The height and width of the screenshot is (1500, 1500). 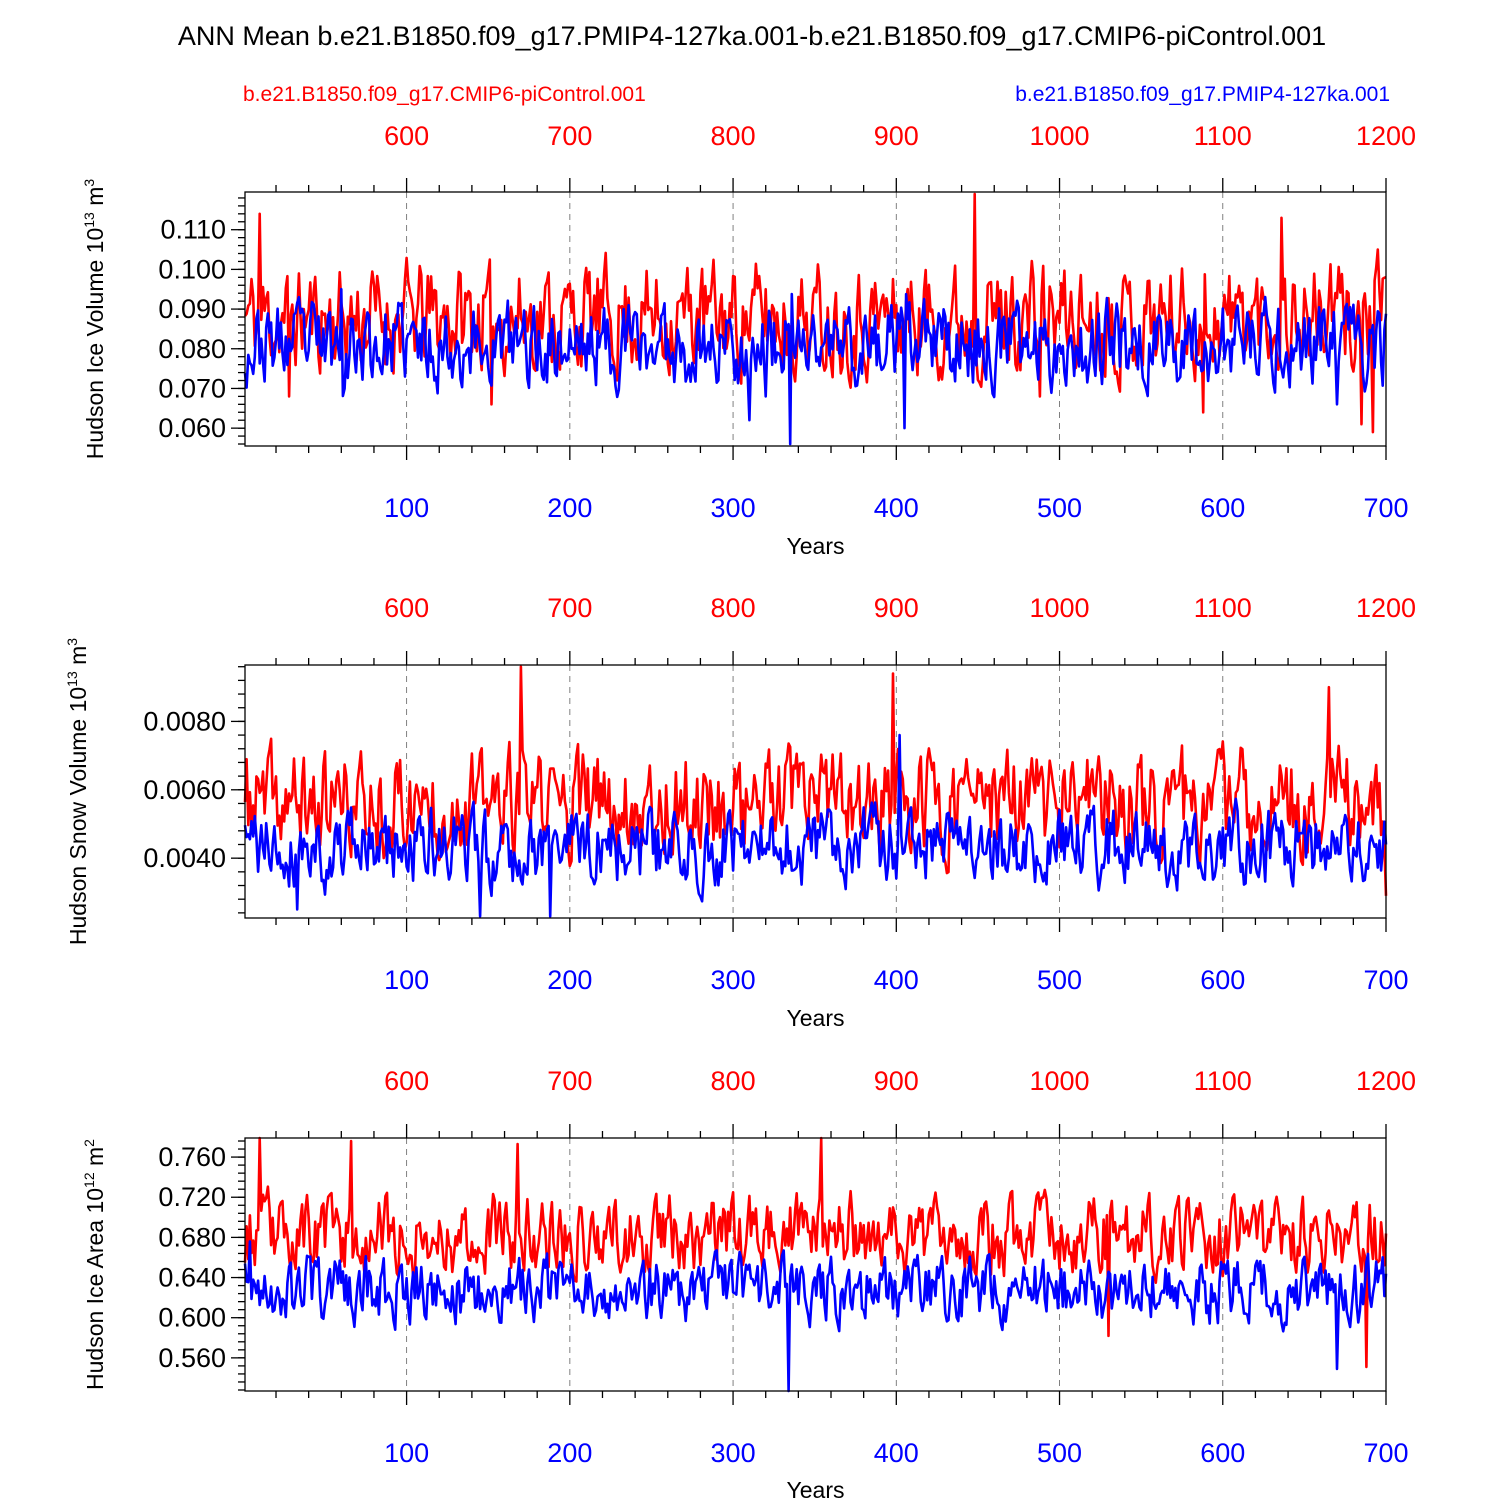 What do you see at coordinates (192, 309) in the screenshot?
I see `y-tick-label: 0.090` at bounding box center [192, 309].